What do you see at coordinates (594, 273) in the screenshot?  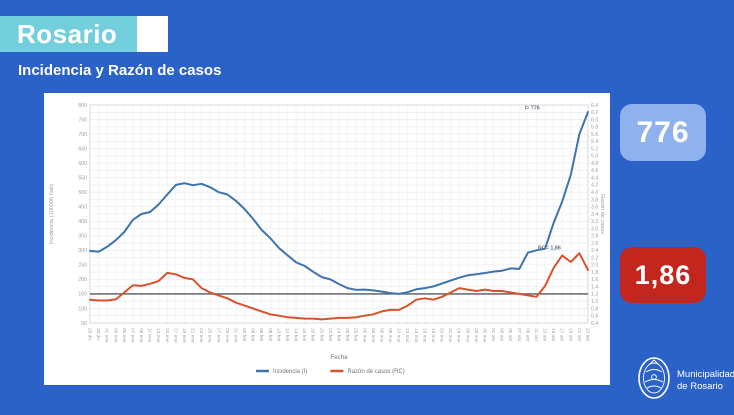 I see `svg-text: 1.8` at bounding box center [594, 273].